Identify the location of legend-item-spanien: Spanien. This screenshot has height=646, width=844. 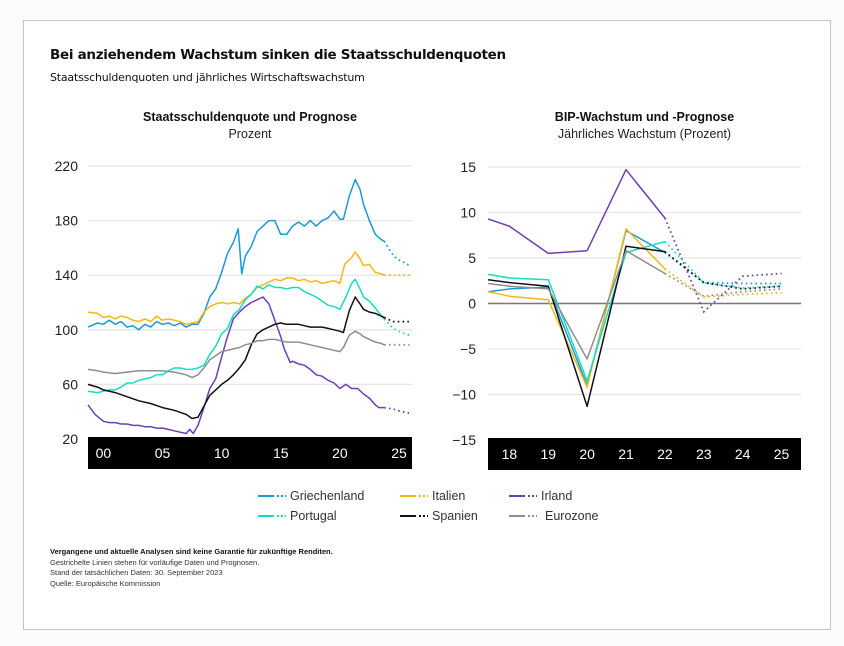
(439, 516).